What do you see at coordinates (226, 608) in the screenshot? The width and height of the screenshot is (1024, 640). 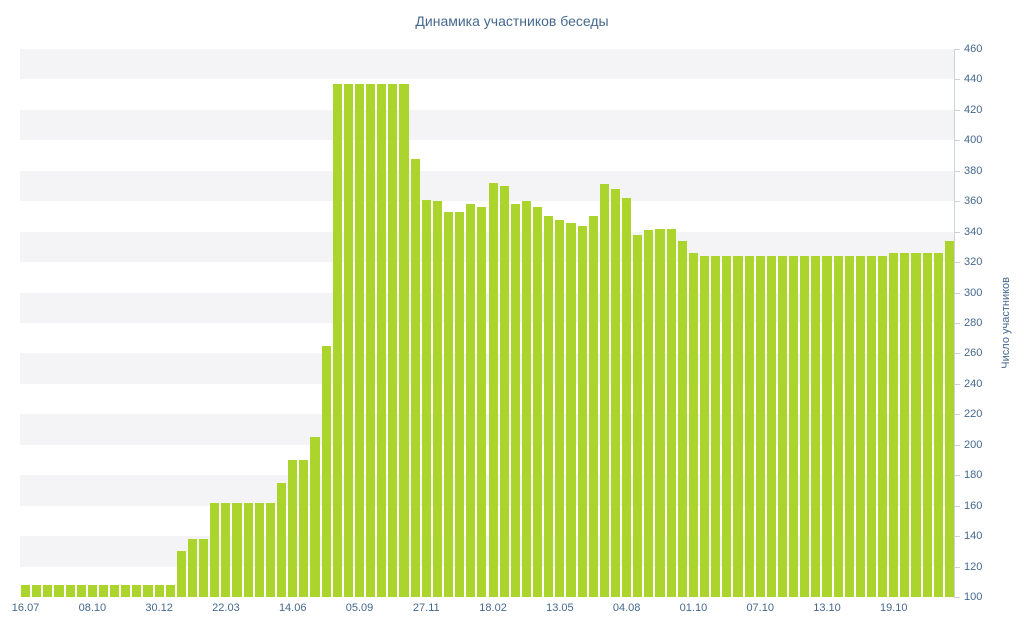 I see `x-tick-label: 22.03` at bounding box center [226, 608].